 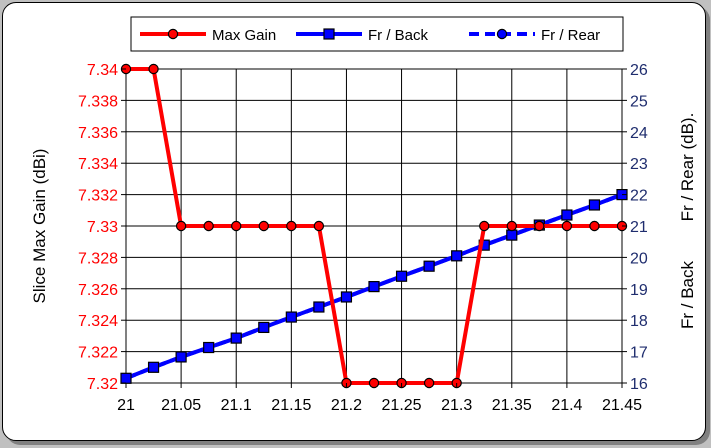 I want to click on left-tick-label: 7.326, so click(x=98, y=290).